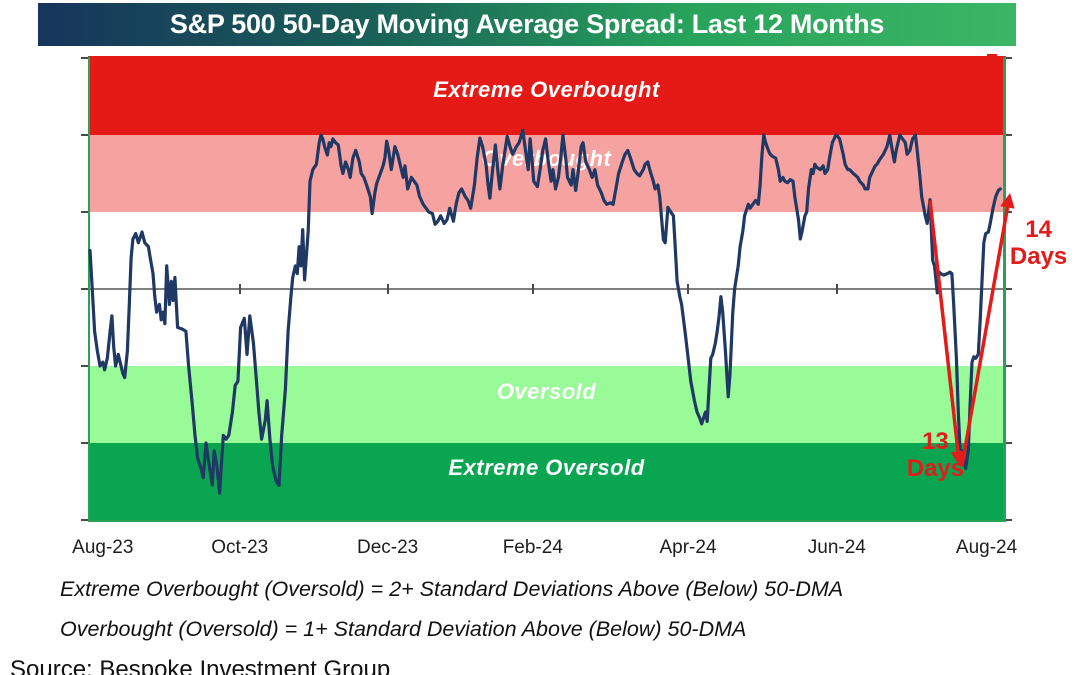 The width and height of the screenshot is (1080, 675). I want to click on band-label-oversold: Oversold, so click(546, 391).